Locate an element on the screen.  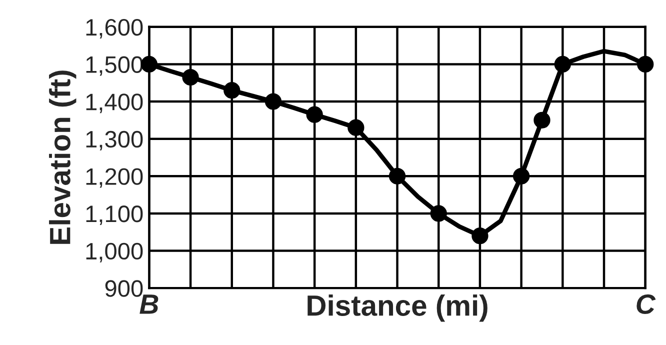
y-tick-label: 1,100 is located at coordinates (114, 216).